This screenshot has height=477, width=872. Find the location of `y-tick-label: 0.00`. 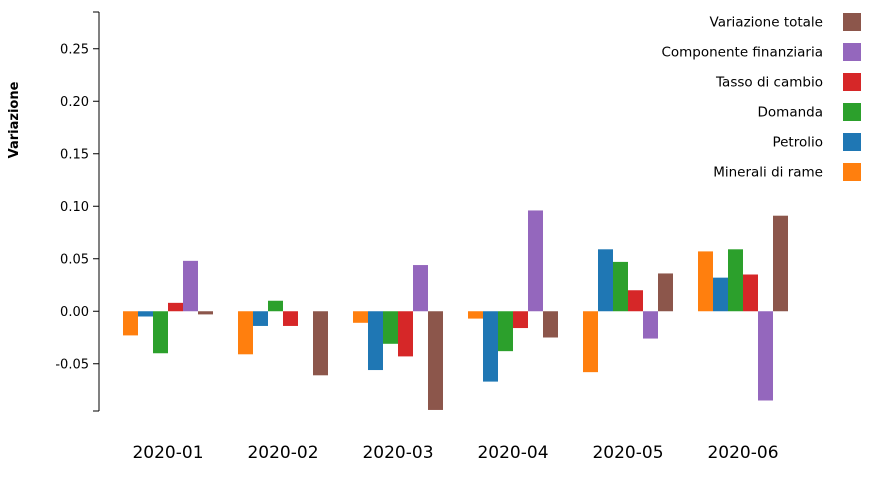

y-tick-label: 0.00 is located at coordinates (74, 312).